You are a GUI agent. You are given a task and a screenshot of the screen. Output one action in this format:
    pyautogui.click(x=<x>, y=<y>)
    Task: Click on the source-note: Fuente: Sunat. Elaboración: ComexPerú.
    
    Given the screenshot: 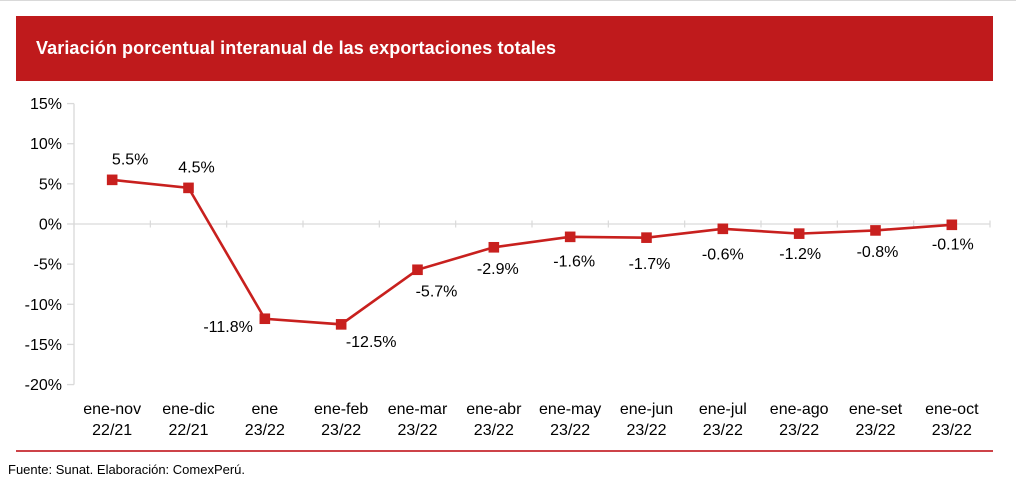 What is the action you would take?
    pyautogui.click(x=127, y=469)
    